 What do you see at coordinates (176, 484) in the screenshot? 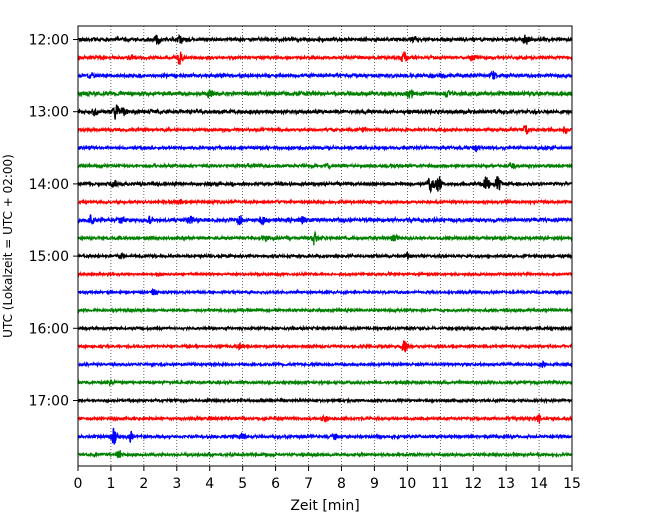
I see `x-tick-label: 3` at bounding box center [176, 484].